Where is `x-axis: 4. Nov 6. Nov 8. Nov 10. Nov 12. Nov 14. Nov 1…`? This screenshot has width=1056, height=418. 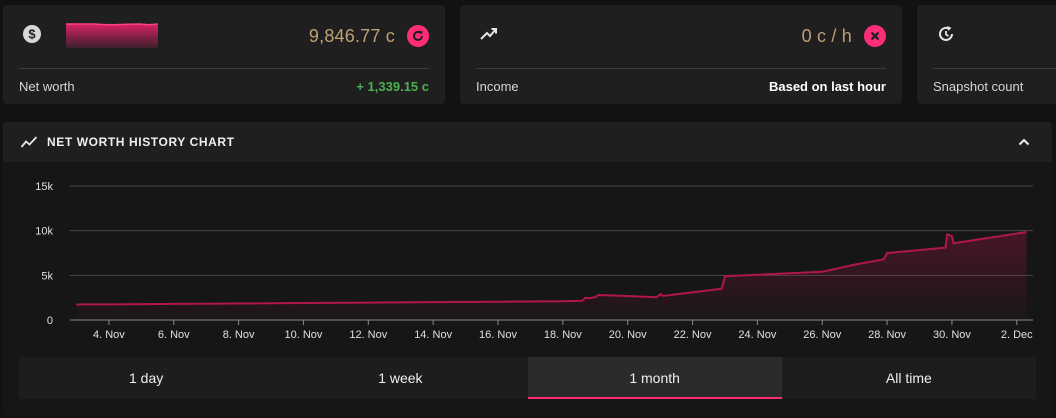 x-axis: 4. Nov 6. Nov 8. Nov 10. Nov 12. Nov 14. Nov 1… is located at coordinates (563, 330).